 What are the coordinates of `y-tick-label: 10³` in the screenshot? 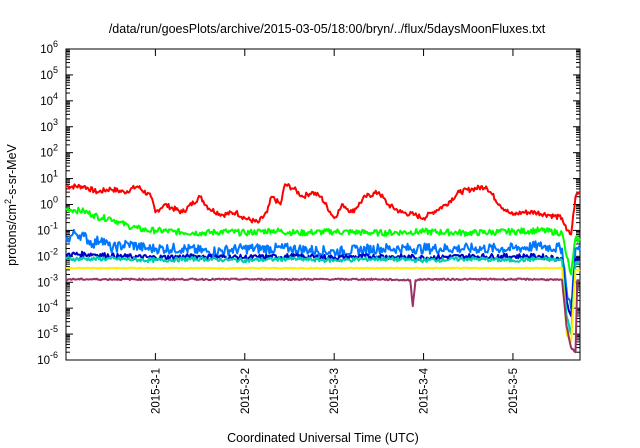 It's located at (49, 125).